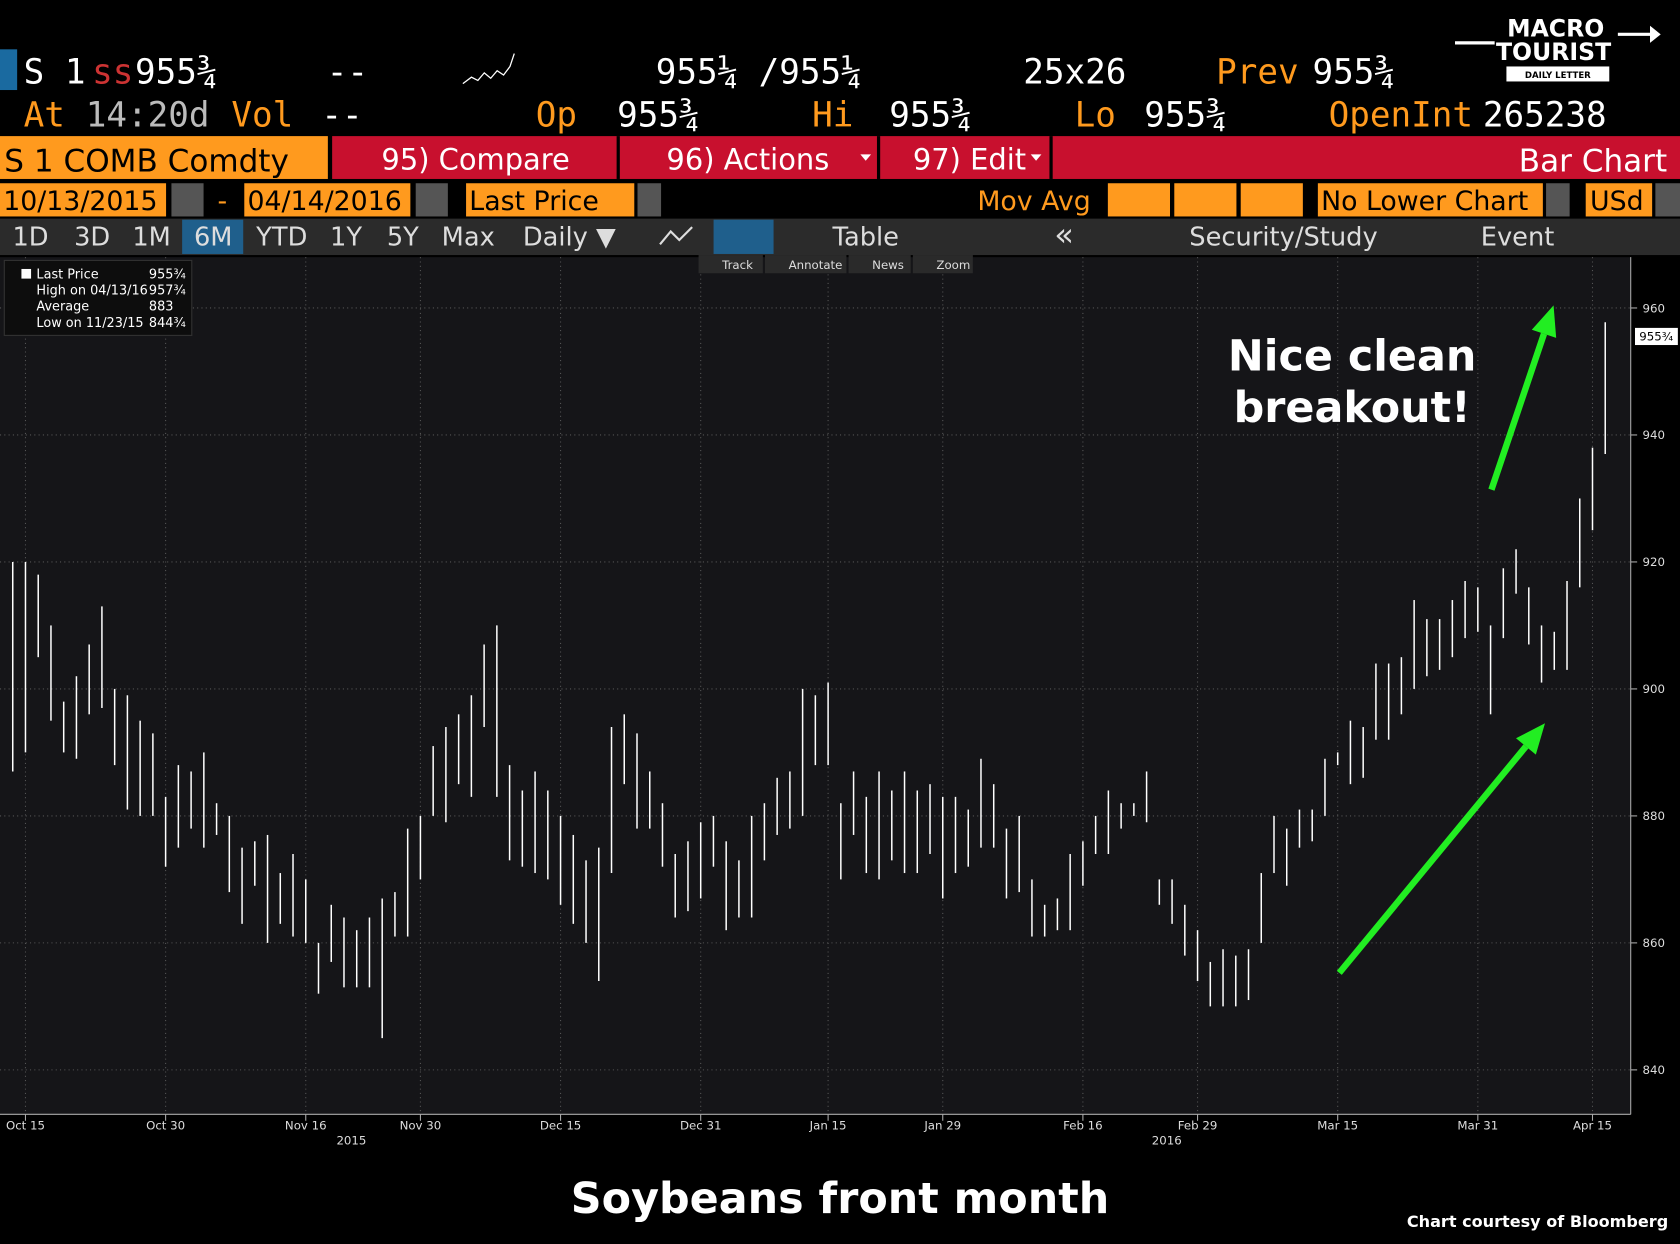 The width and height of the screenshot is (1680, 1244). Describe the element at coordinates (1283, 237) in the screenshot. I see `study-button: Security/Study` at that location.